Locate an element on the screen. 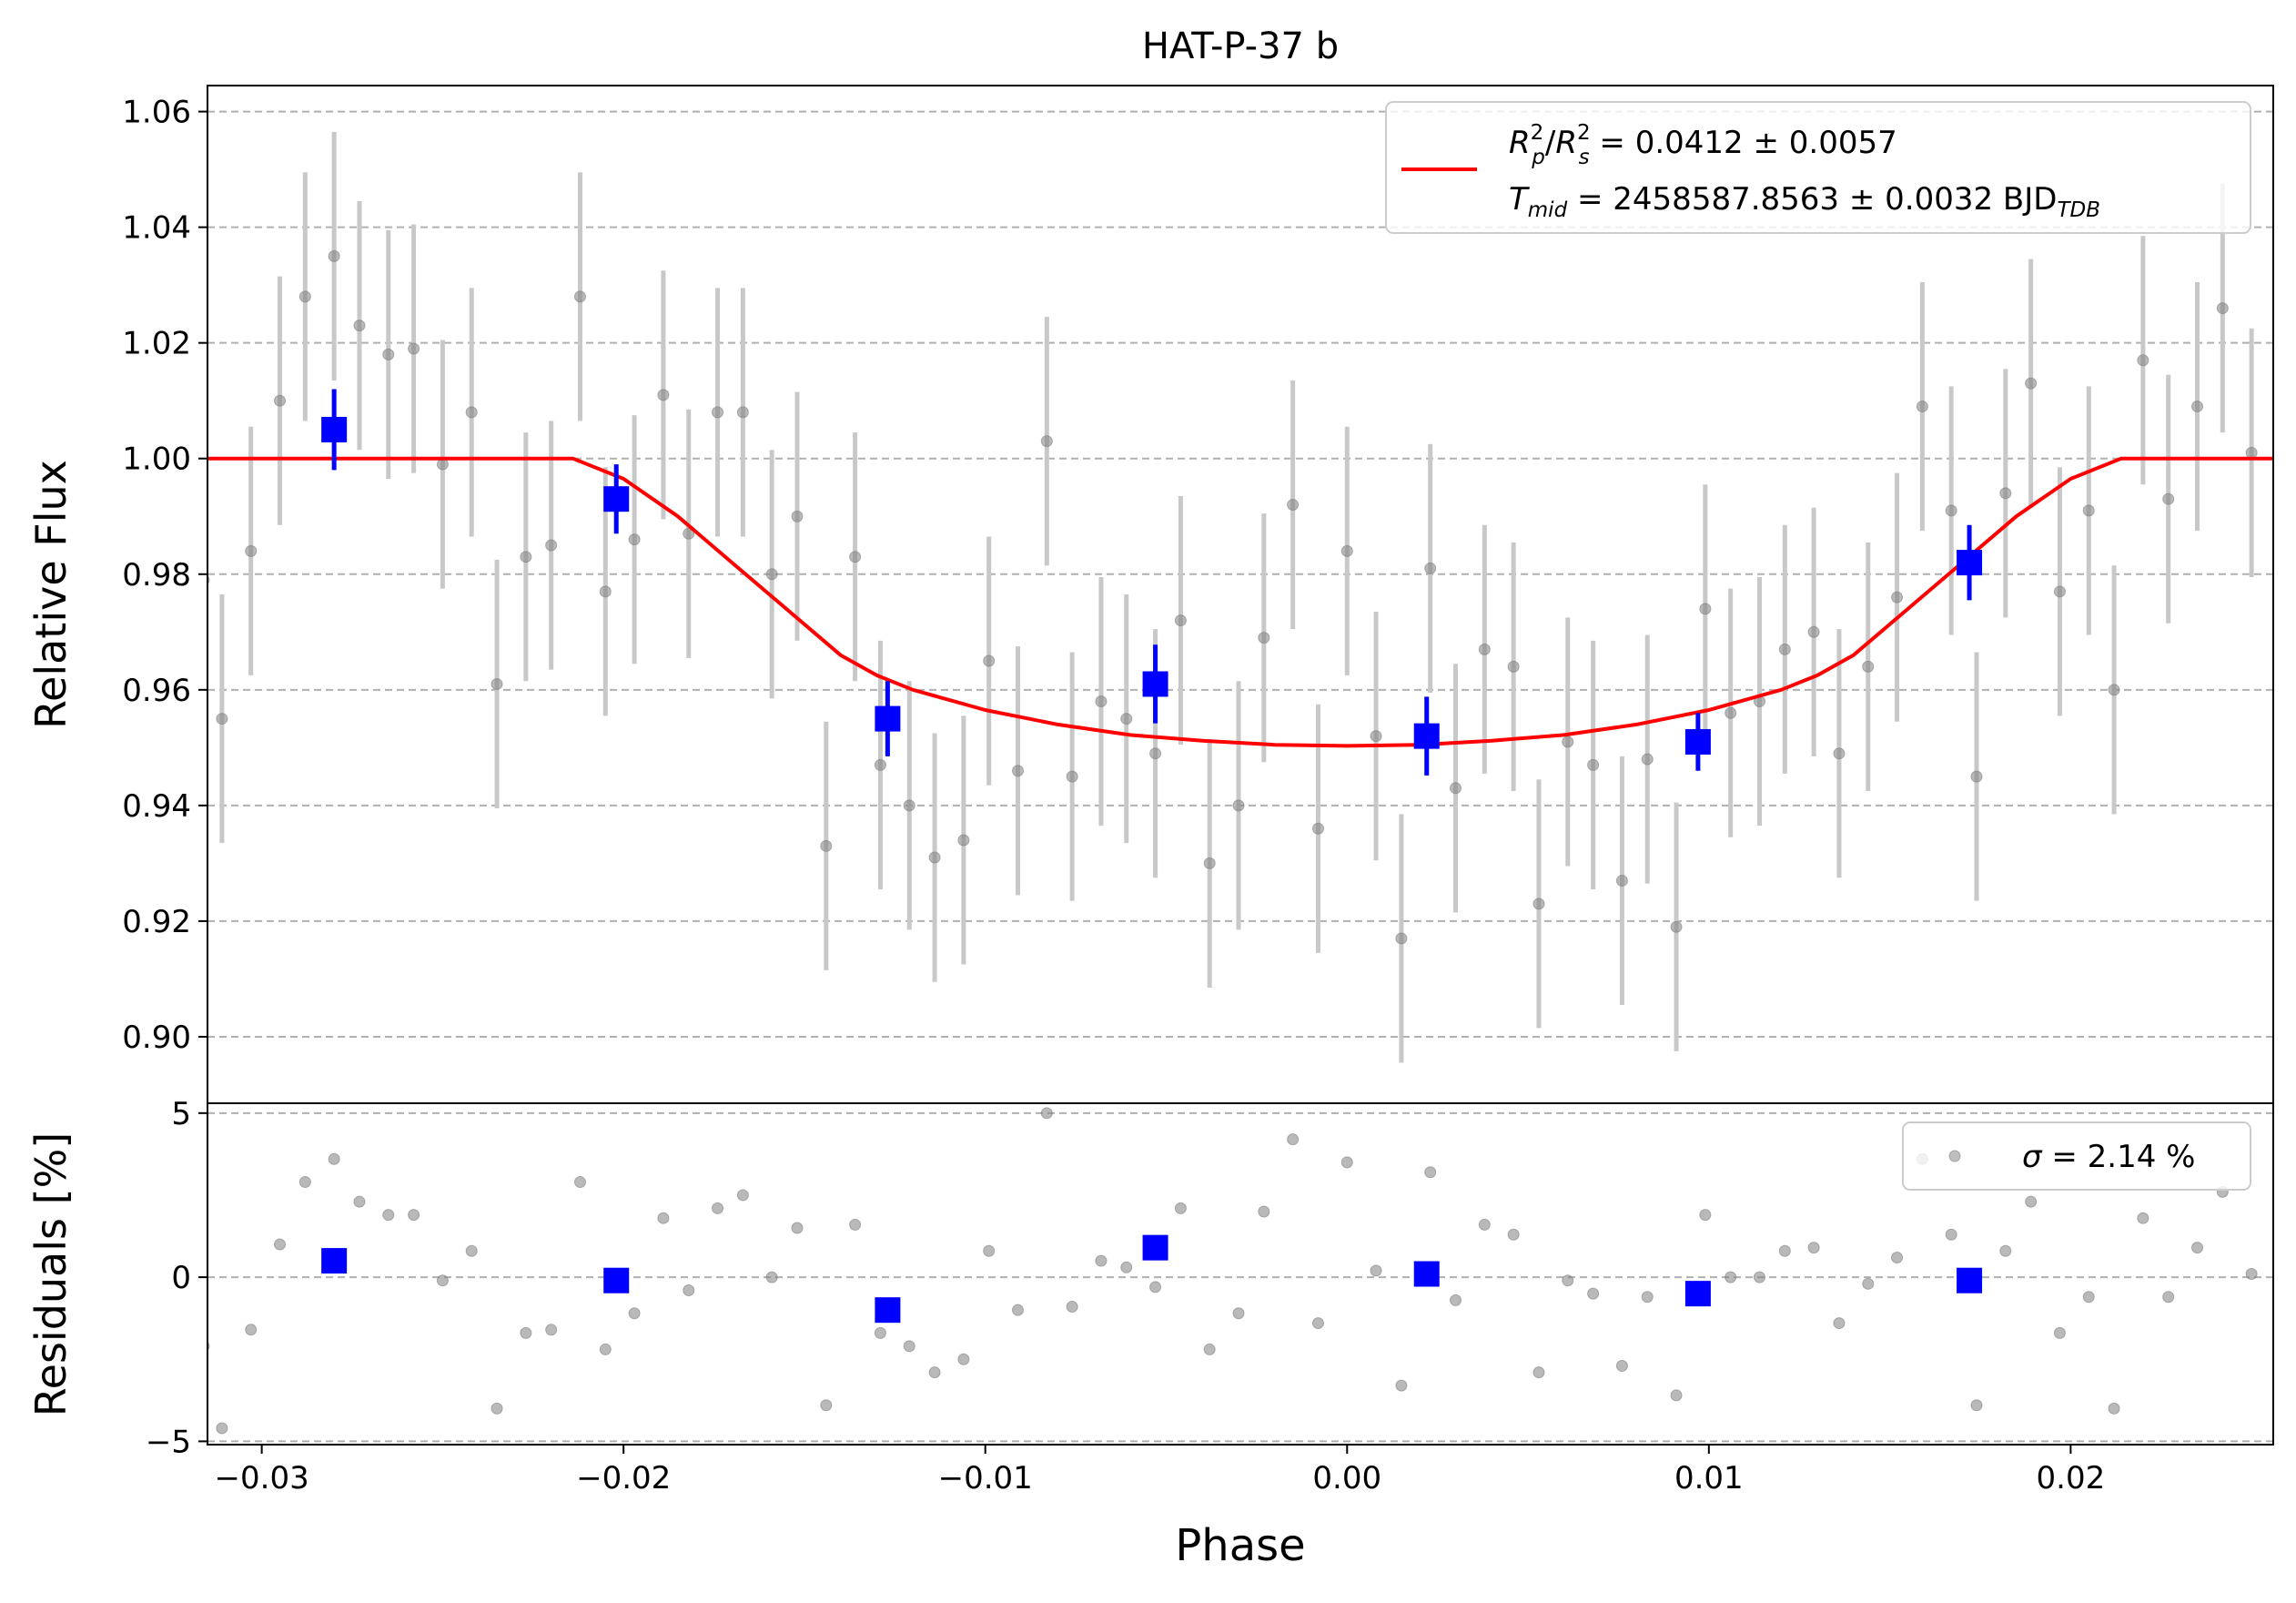 This screenshot has width=2296, height=1603. legend-entry-sigma: σ = 2.14 % is located at coordinates (2108, 1157).